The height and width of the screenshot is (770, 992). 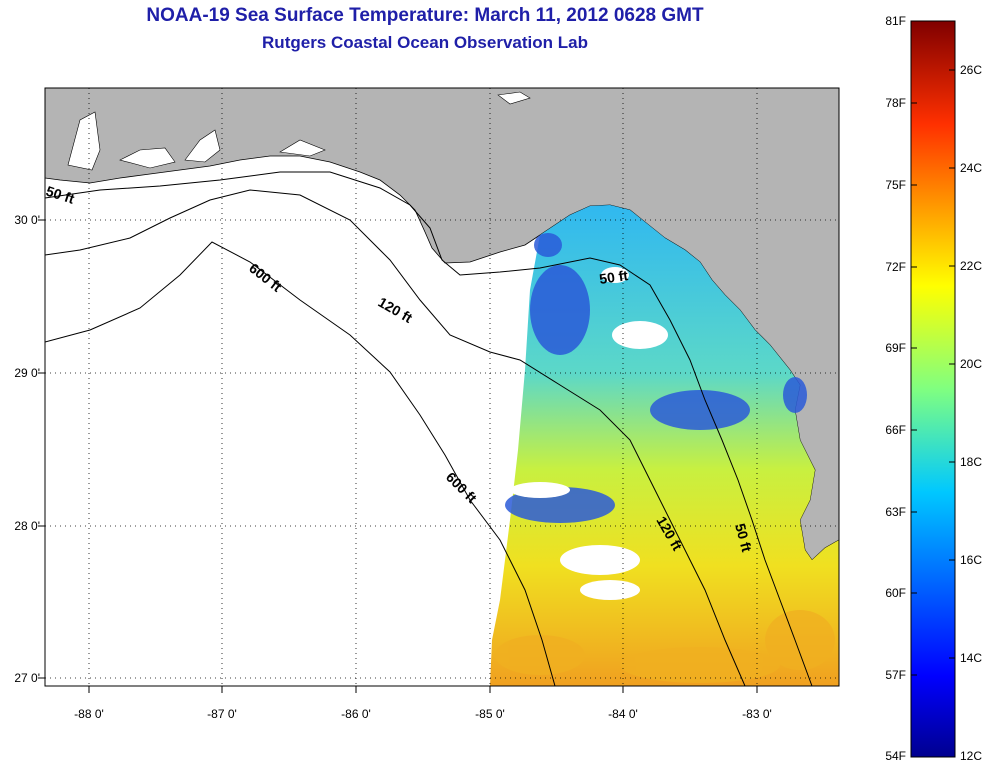 I want to click on colorbar-f-57: 57F, so click(x=895, y=675).